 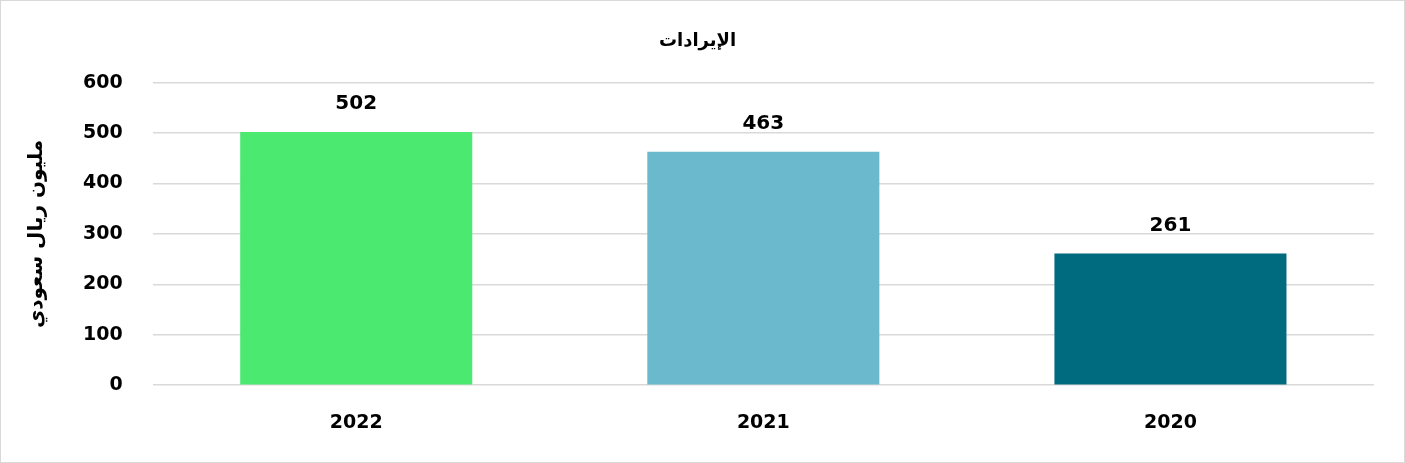 I want to click on y-tick-label: 600, so click(x=102, y=80).